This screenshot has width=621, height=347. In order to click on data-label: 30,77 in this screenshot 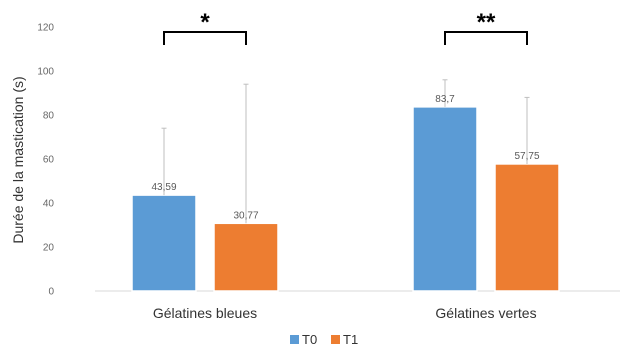, I will do `click(245, 215)`.